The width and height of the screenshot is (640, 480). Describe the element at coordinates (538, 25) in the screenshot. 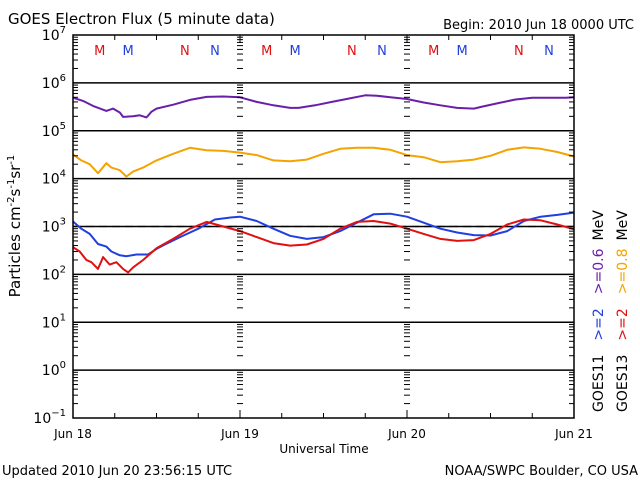

I see `chart-subtitle: Begin: 2010 Jun 18 0000 UTC` at that location.